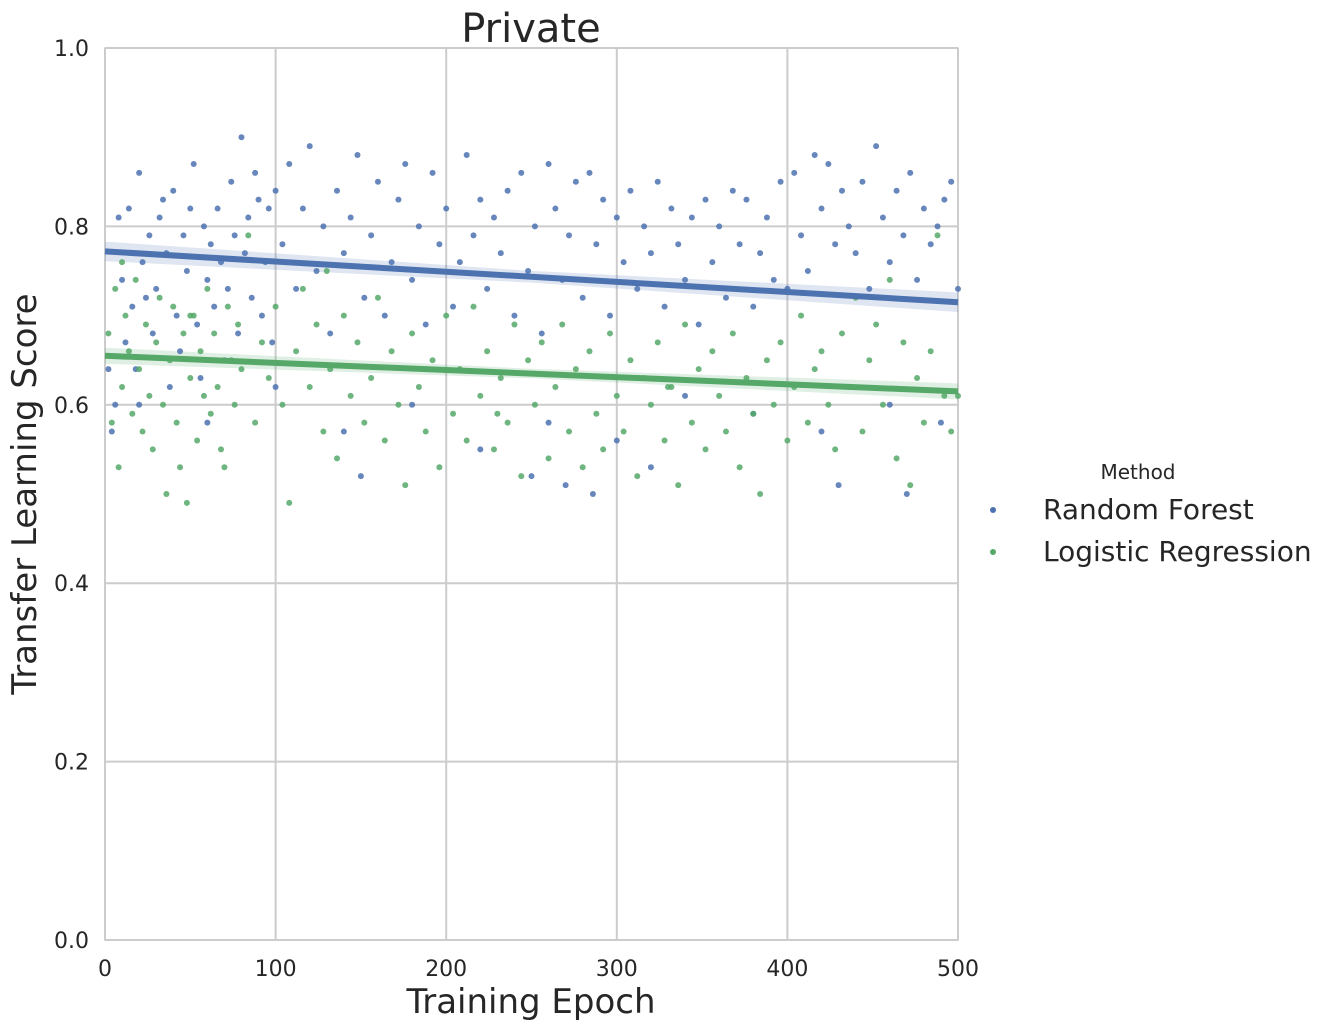 Image resolution: width=1336 pixels, height=1030 pixels. I want to click on regression-line-logistic-regression, so click(531, 373).